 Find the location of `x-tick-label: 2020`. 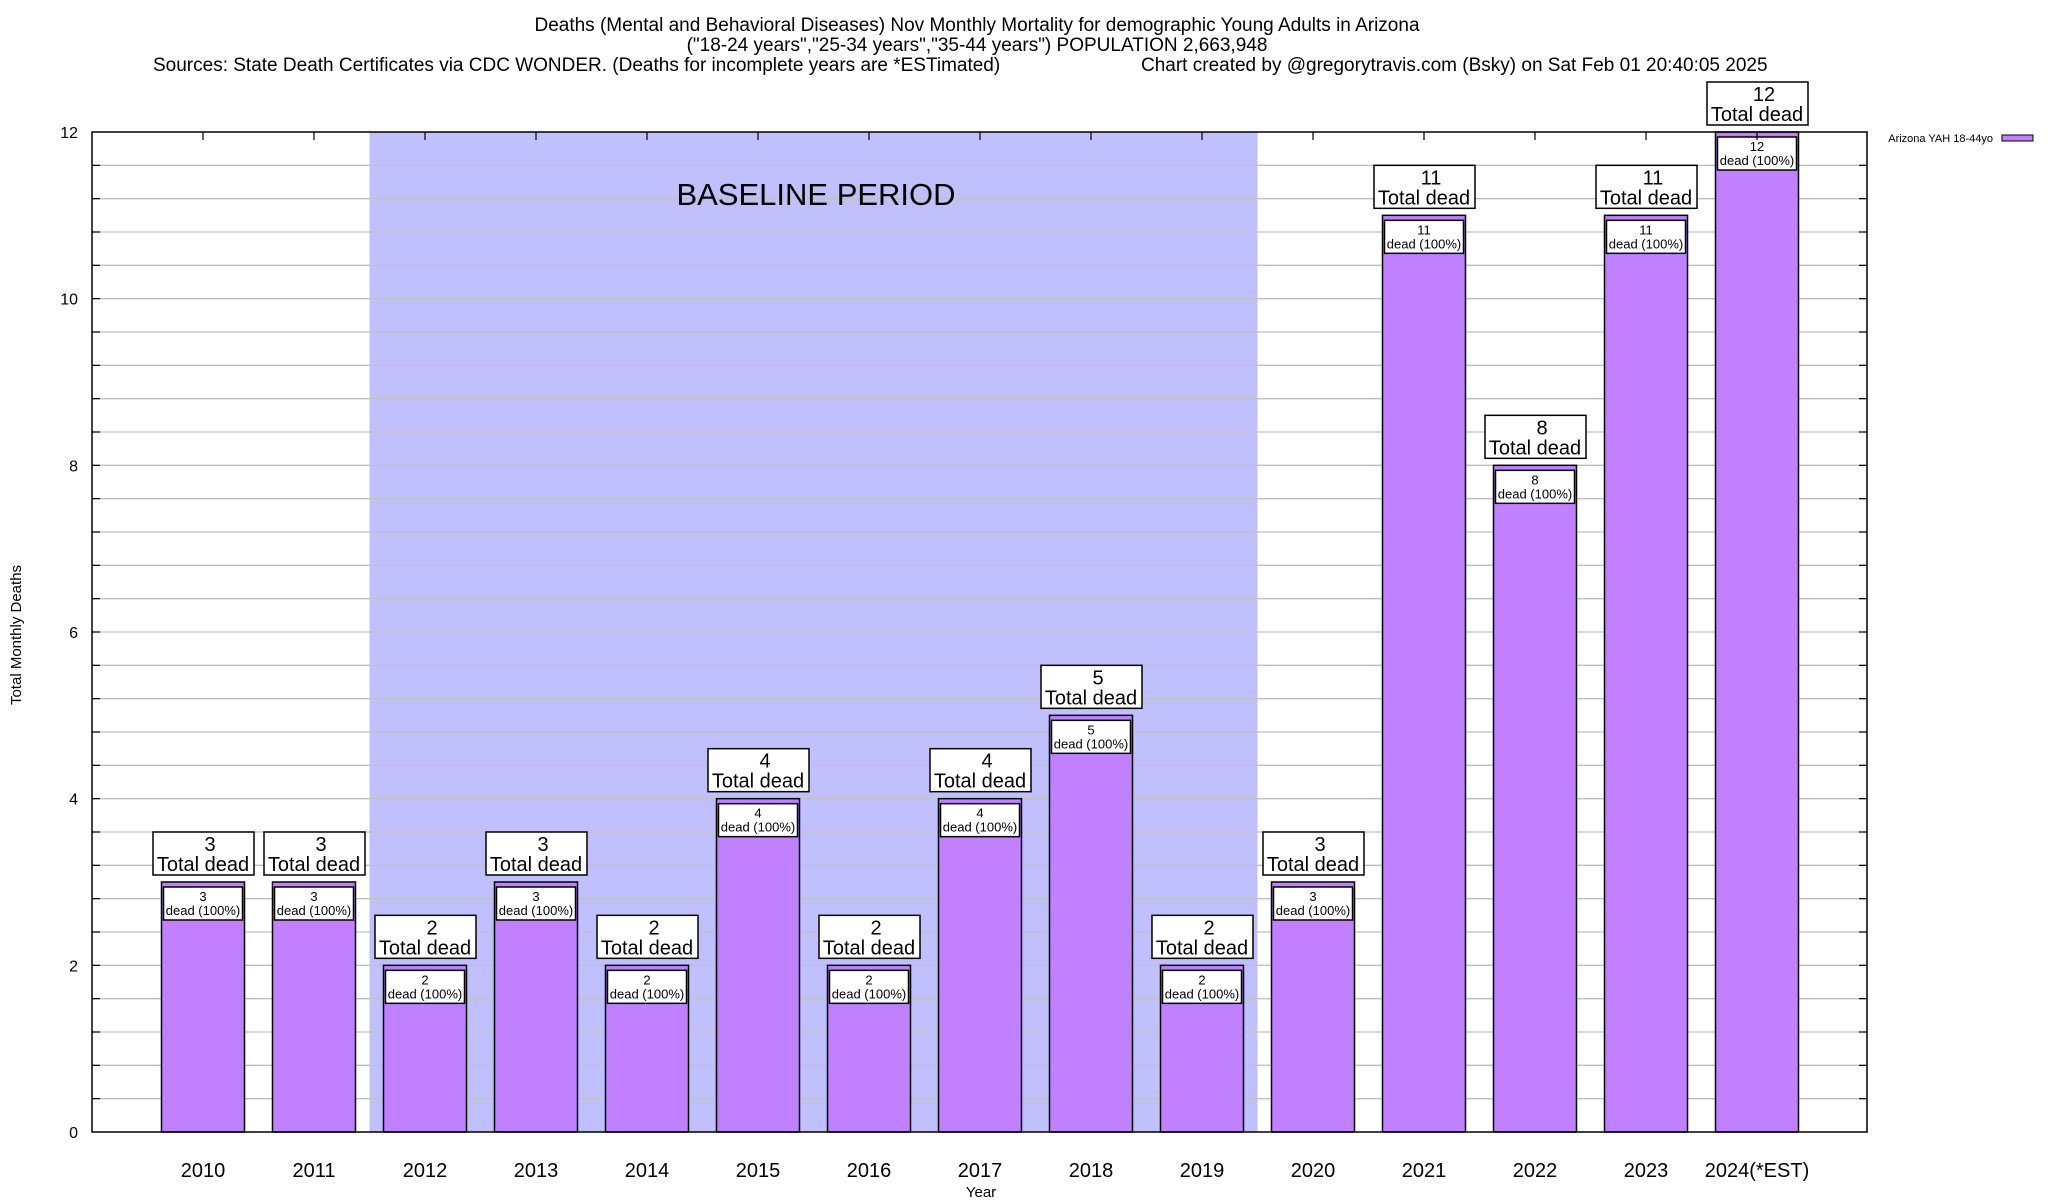

x-tick-label: 2020 is located at coordinates (1313, 1171).